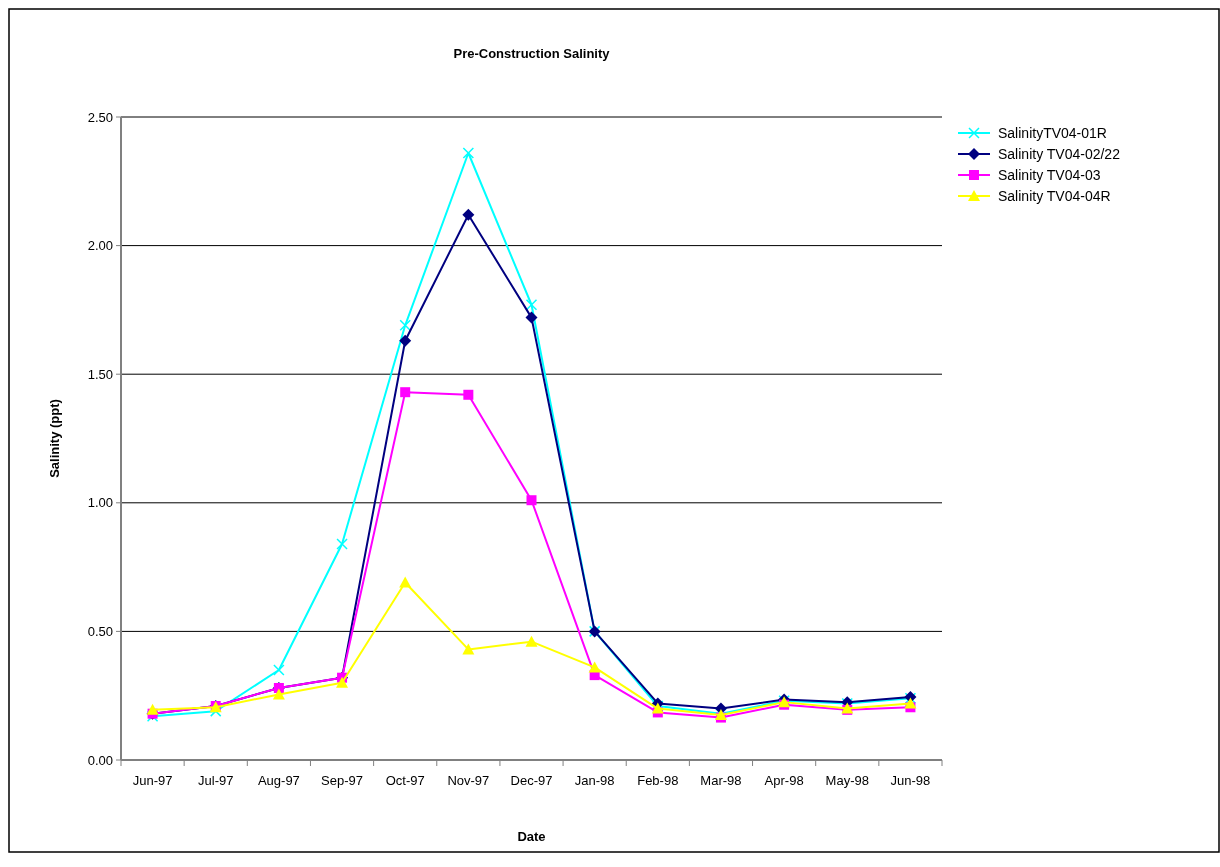 This screenshot has width=1220, height=867. Describe the element at coordinates (594, 780) in the screenshot. I see `x-tick-label: Jan-98` at that location.